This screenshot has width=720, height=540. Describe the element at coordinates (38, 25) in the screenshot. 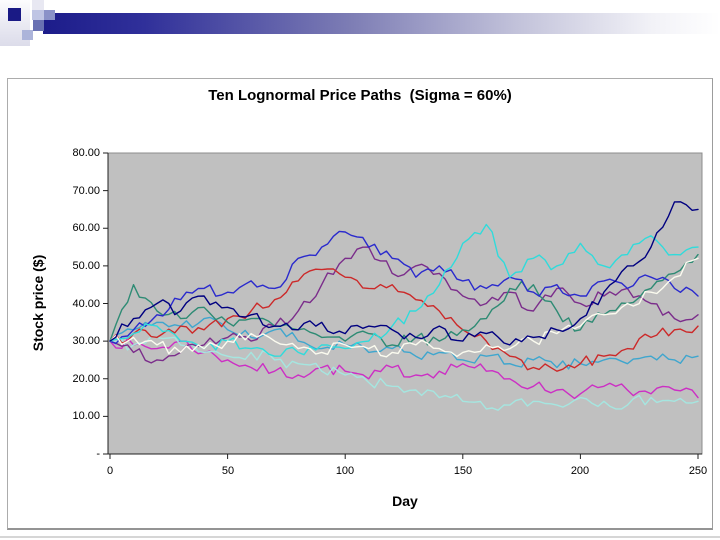

I see `deco-square-violet` at that location.